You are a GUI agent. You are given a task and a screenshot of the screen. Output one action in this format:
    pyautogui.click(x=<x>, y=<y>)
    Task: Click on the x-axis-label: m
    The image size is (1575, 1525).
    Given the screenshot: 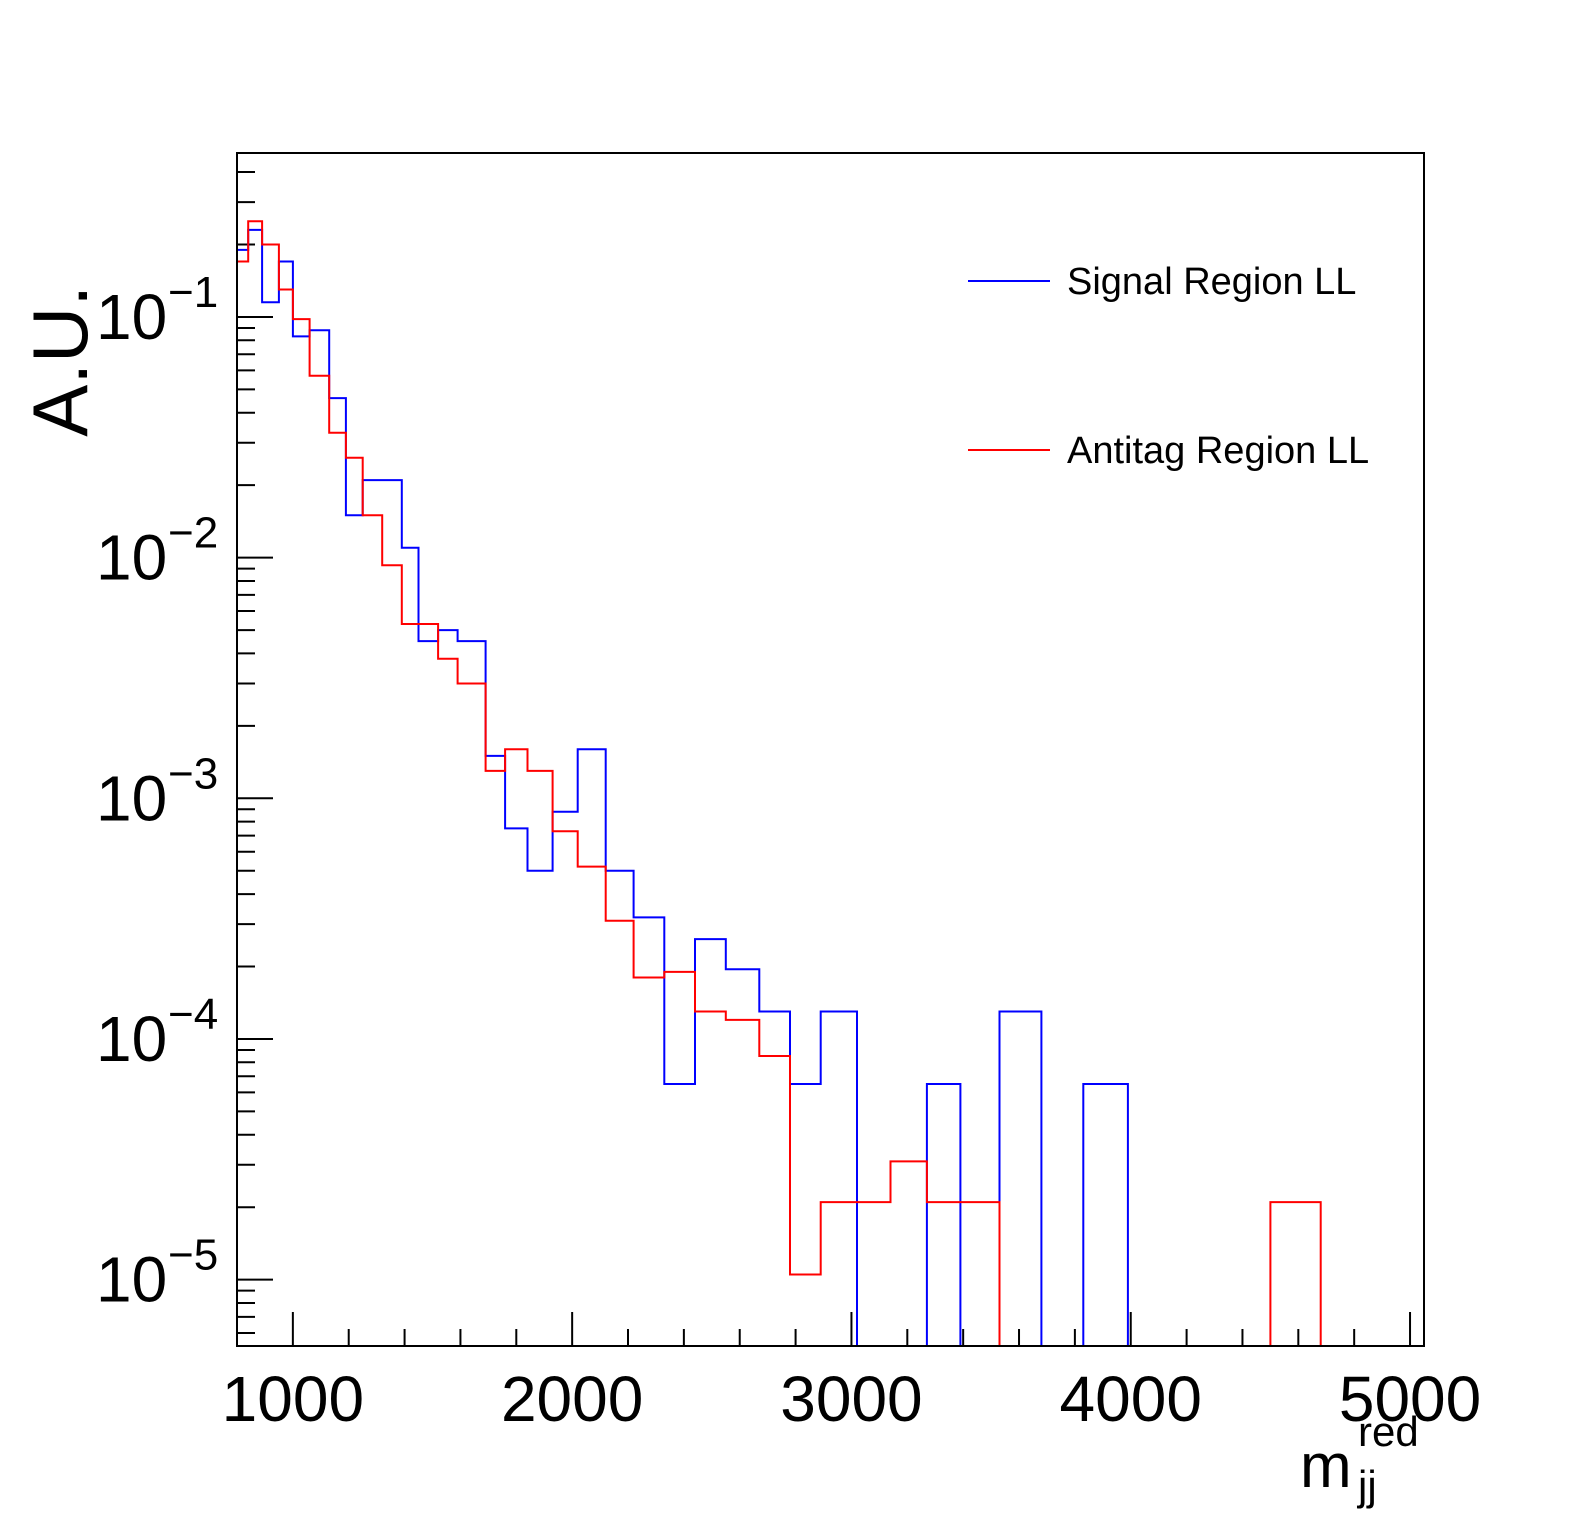 What is the action you would take?
    pyautogui.click(x=1326, y=1466)
    